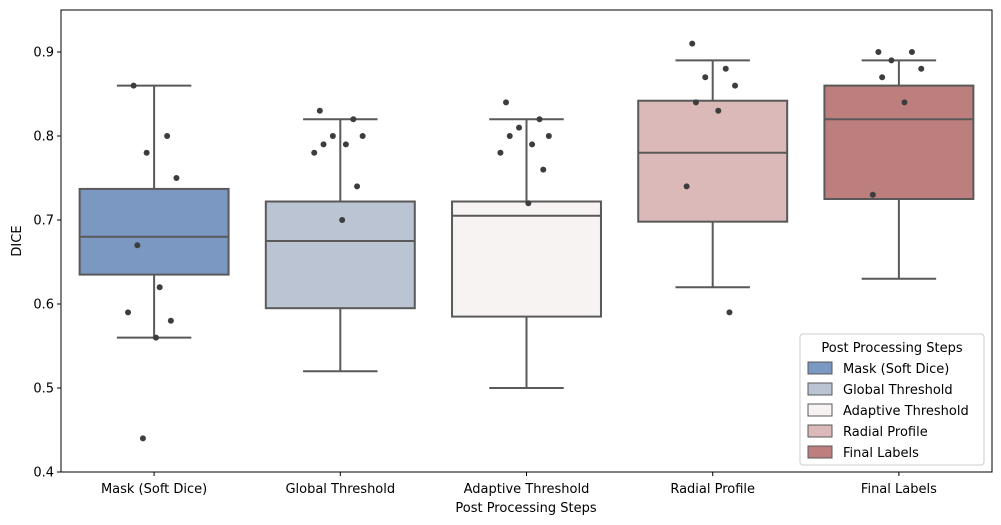  I want to click on x-tick-label: Radial Profile, so click(712, 489).